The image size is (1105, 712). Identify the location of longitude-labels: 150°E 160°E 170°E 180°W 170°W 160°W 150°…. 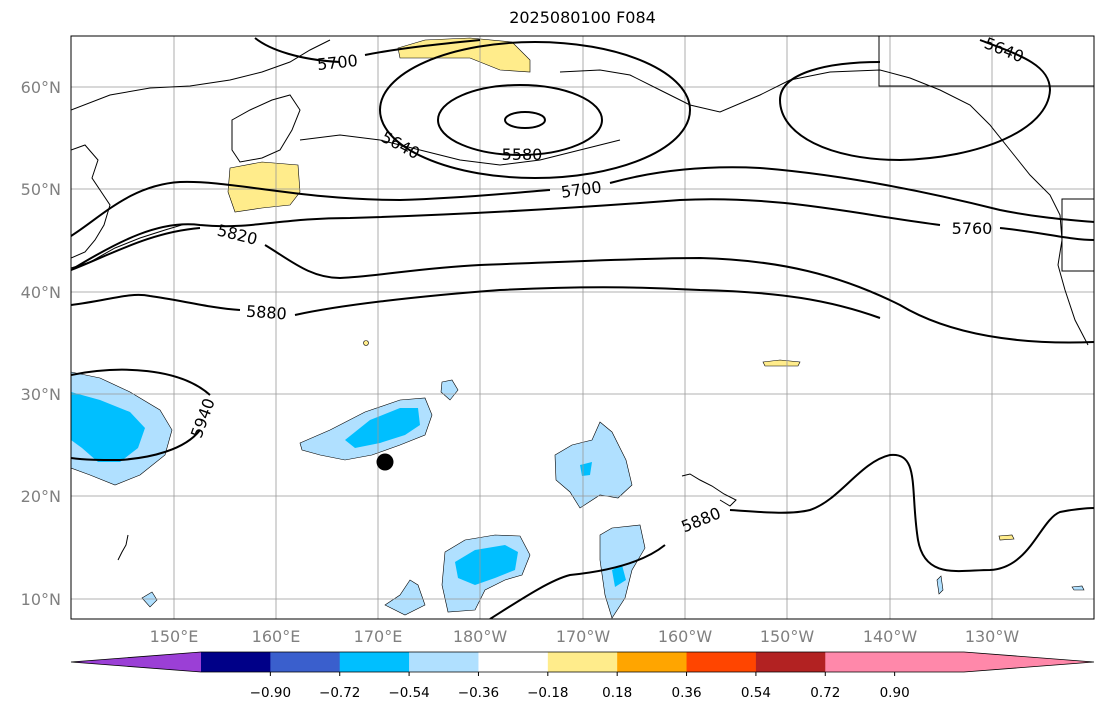
(585, 636).